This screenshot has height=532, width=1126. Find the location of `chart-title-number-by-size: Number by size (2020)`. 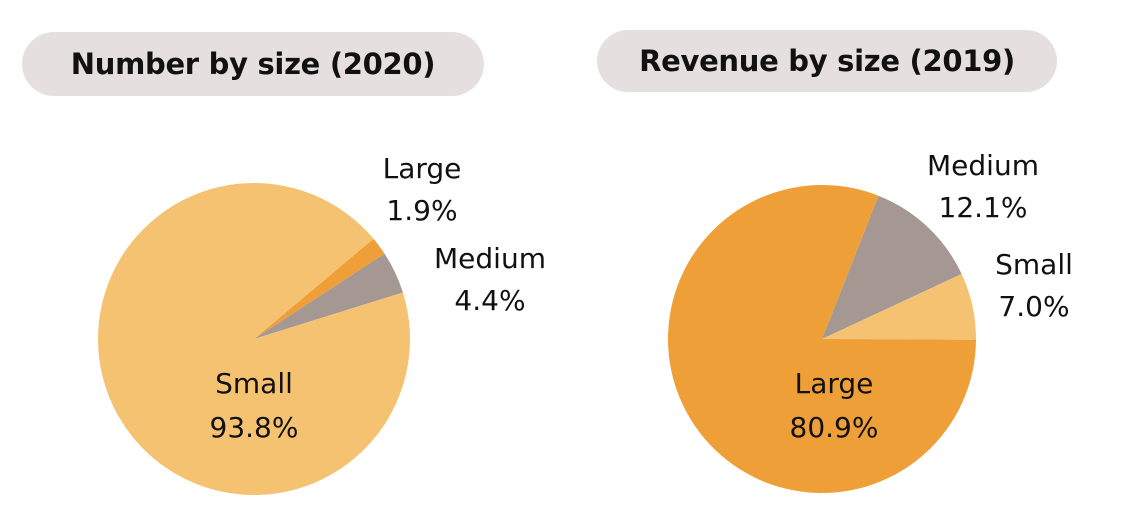

chart-title-number-by-size: Number by size (2020) is located at coordinates (253, 64).